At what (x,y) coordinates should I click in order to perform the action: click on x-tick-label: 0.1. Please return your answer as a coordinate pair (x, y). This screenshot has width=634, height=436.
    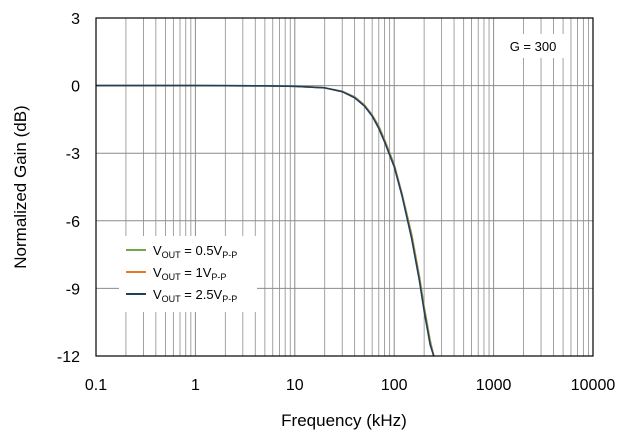
    Looking at the image, I should click on (96, 385).